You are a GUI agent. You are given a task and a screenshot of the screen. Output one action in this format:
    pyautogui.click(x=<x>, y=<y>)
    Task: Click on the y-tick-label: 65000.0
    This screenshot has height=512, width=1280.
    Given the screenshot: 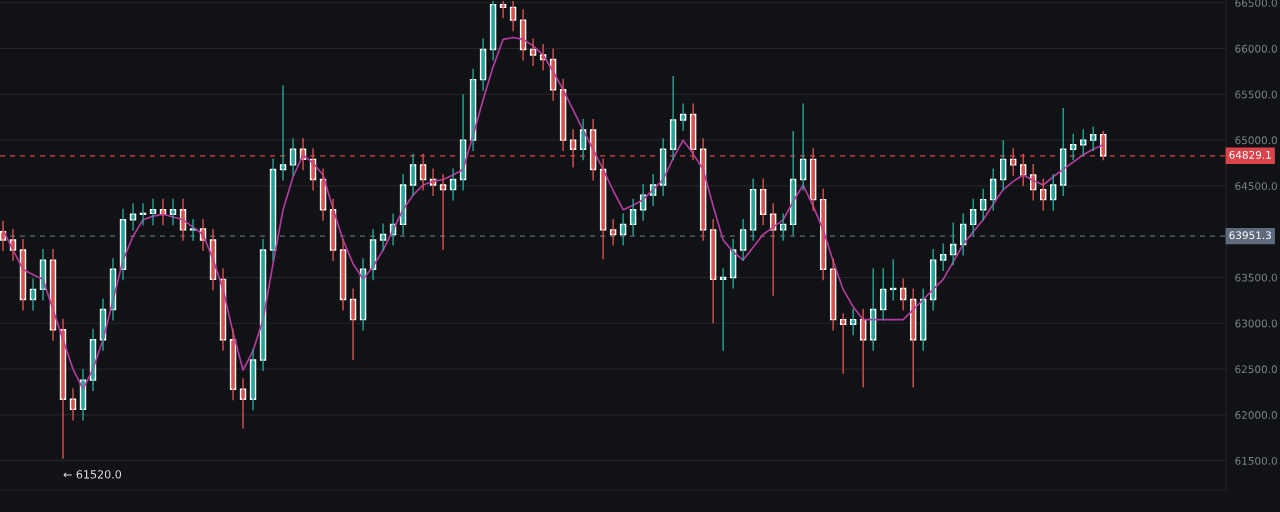 What is the action you would take?
    pyautogui.click(x=1256, y=140)
    